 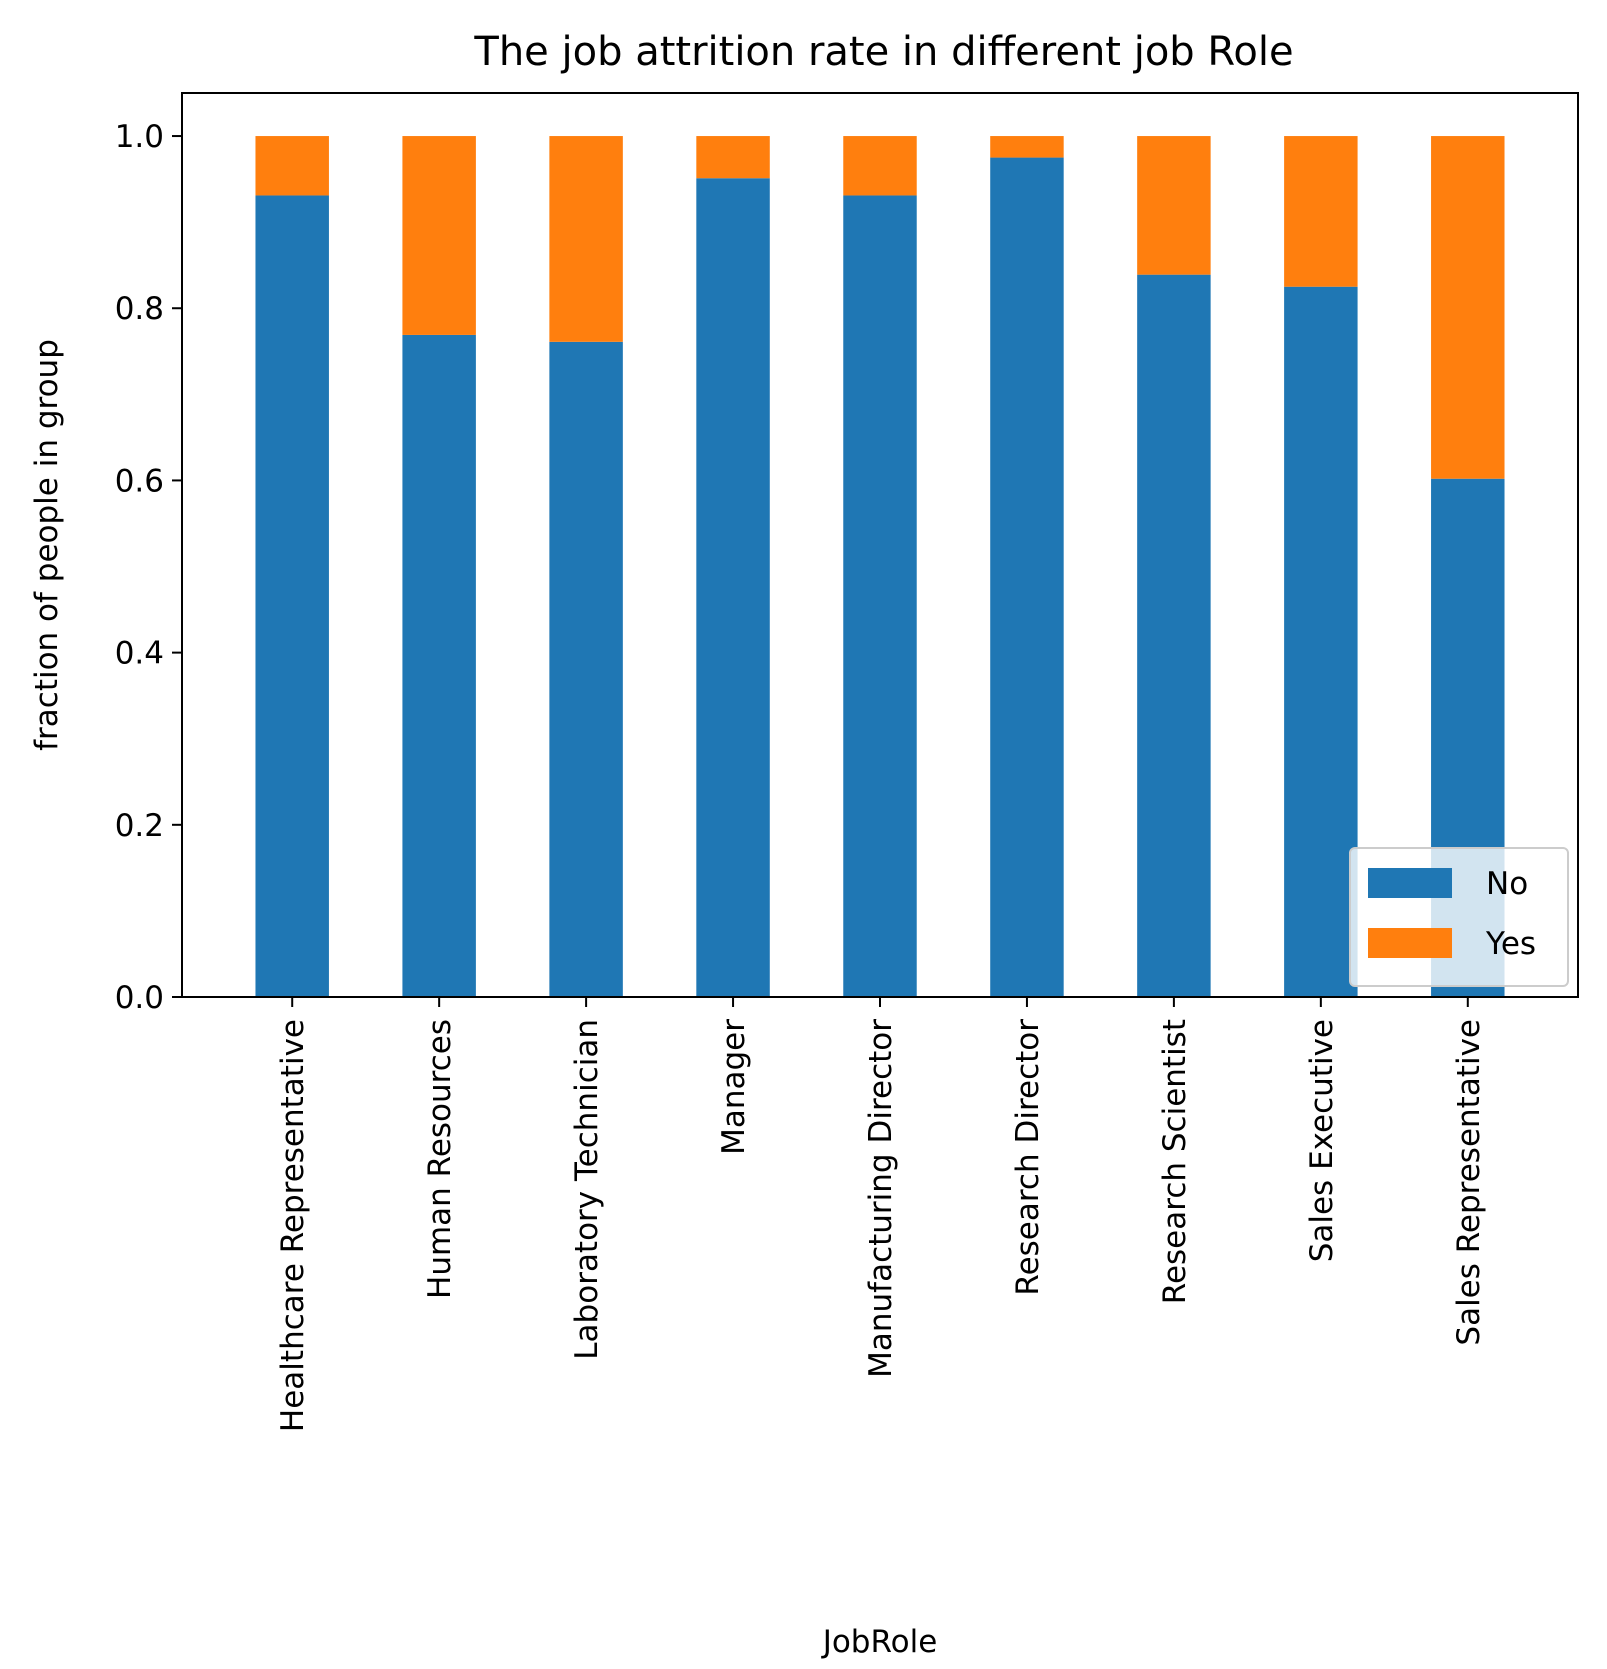 What do you see at coordinates (1410, 943) in the screenshot?
I see `legend-swatch-yes` at bounding box center [1410, 943].